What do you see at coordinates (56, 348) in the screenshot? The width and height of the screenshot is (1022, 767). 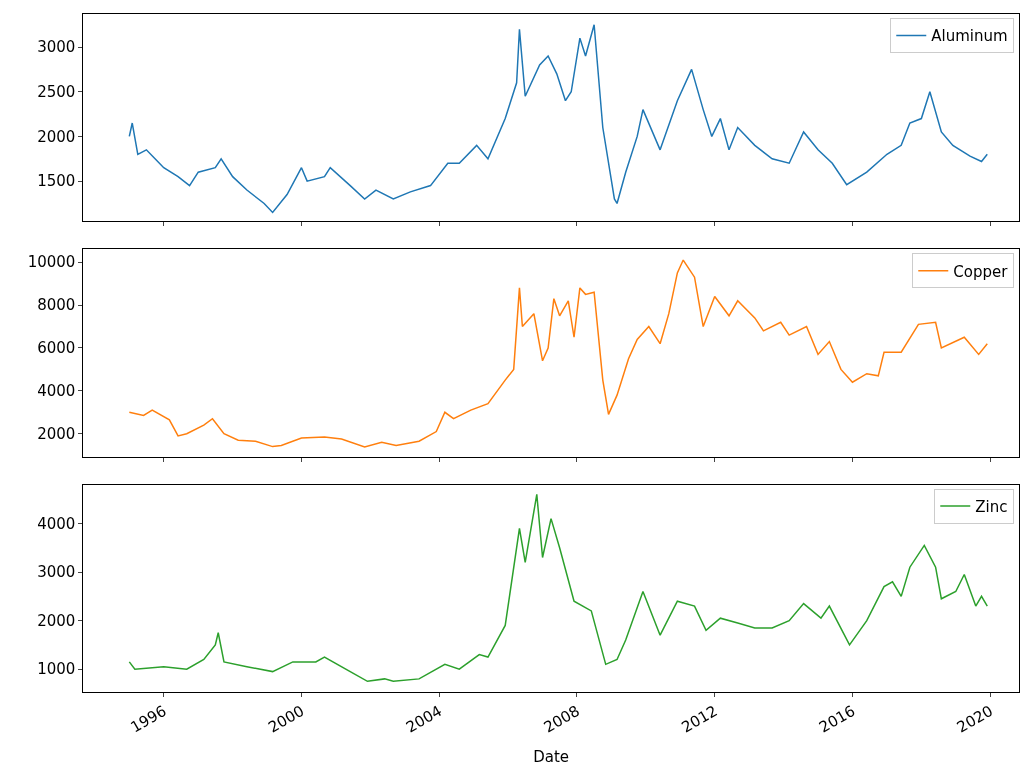 I see `y-tick-label: 6000` at bounding box center [56, 348].